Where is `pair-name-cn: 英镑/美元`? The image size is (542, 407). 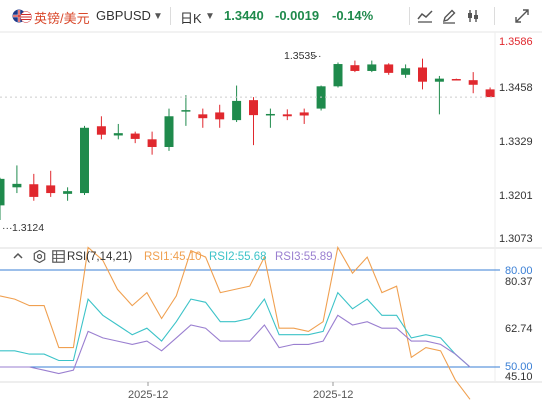 pair-name-cn: 英镑/美元 is located at coordinates (62, 18).